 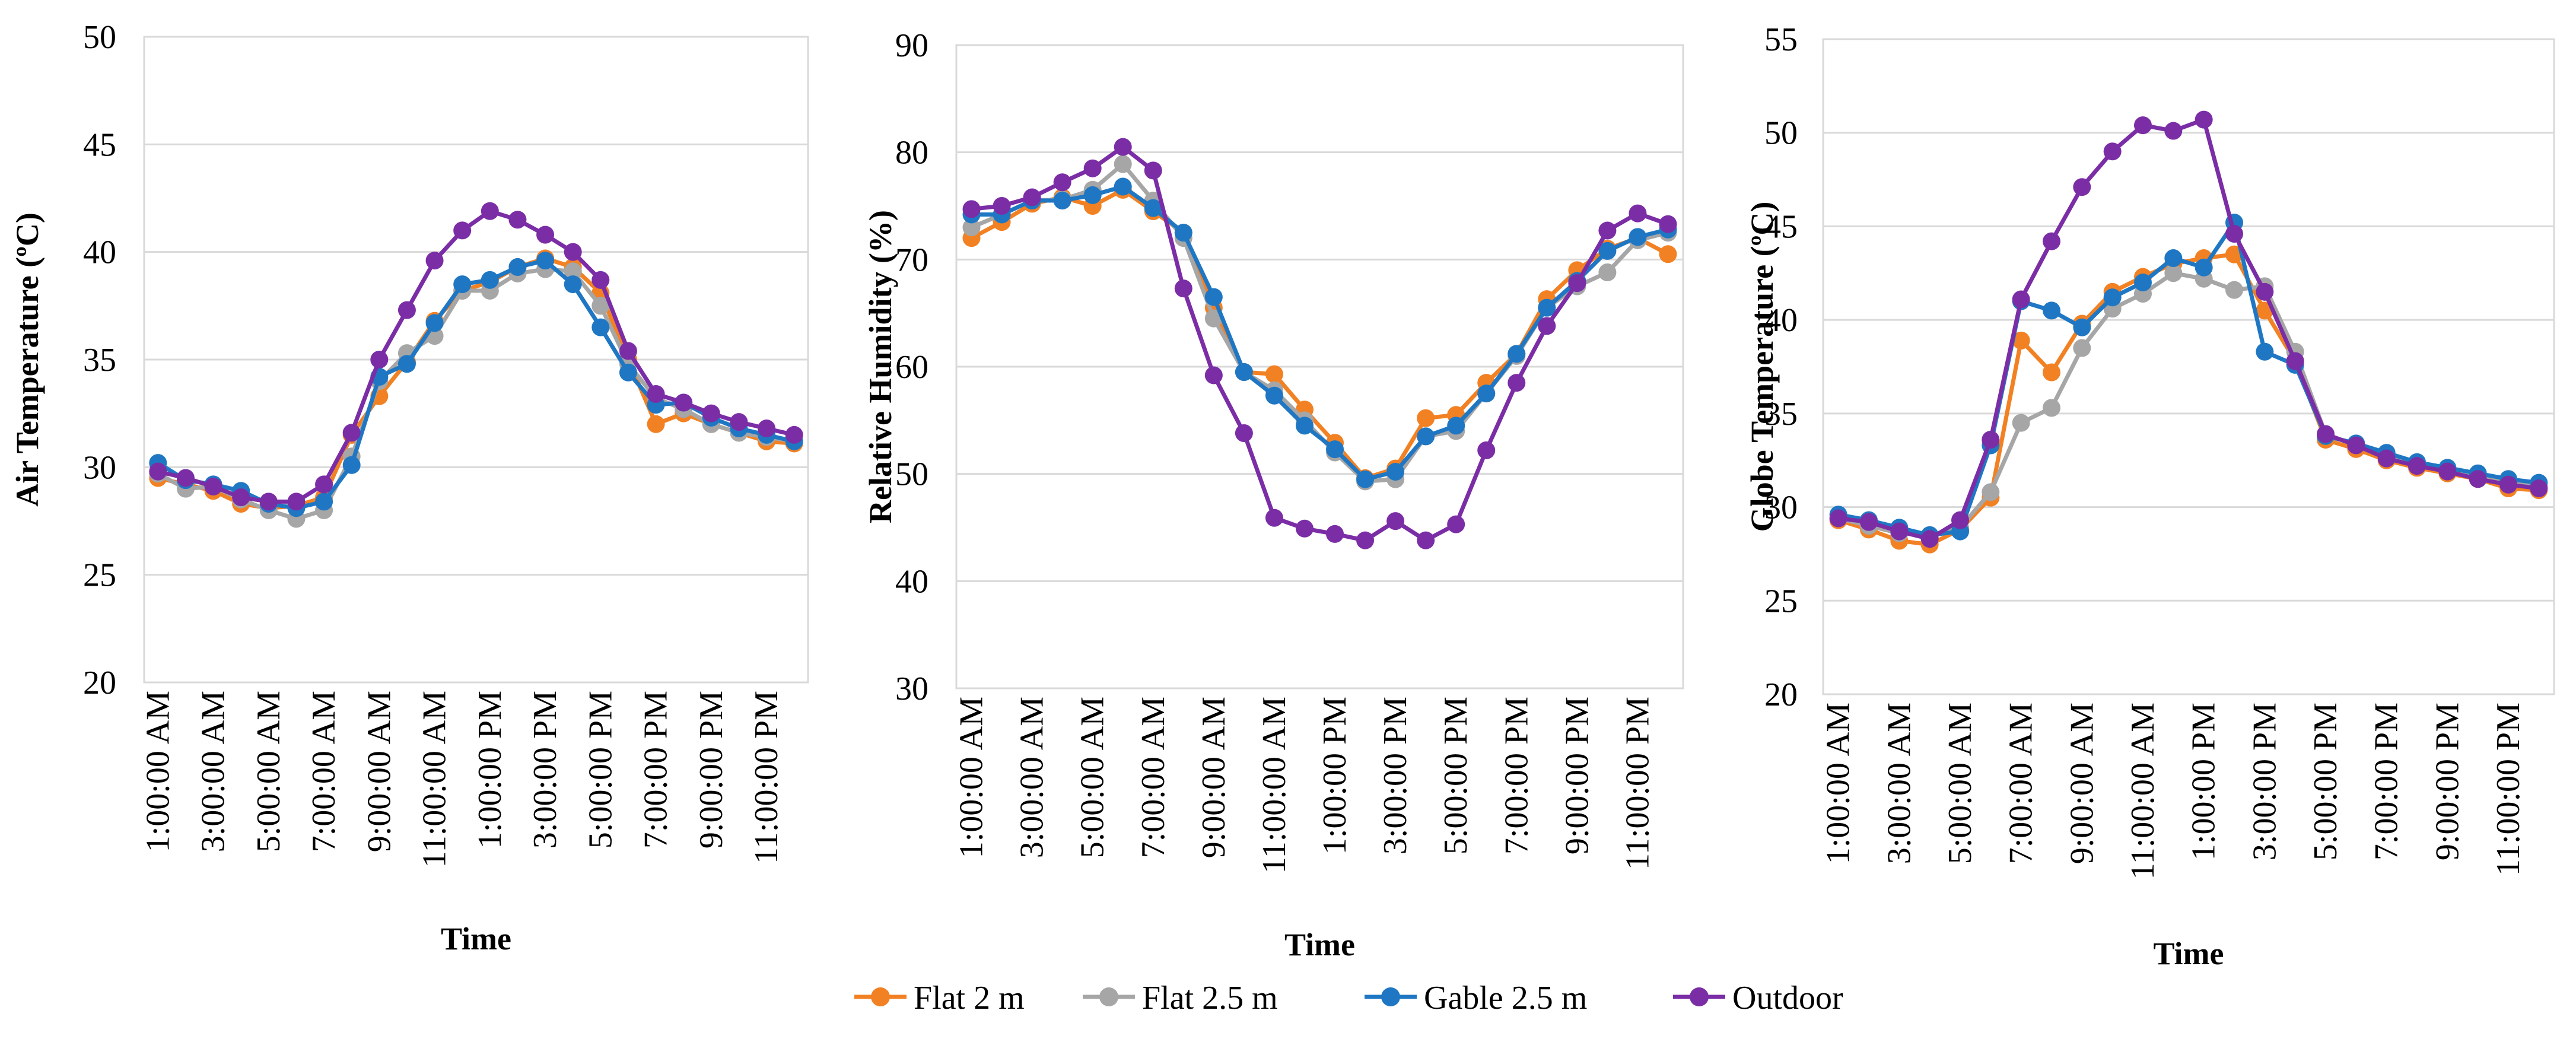 What do you see at coordinates (99, 683) in the screenshot?
I see `y-tick-label: 20` at bounding box center [99, 683].